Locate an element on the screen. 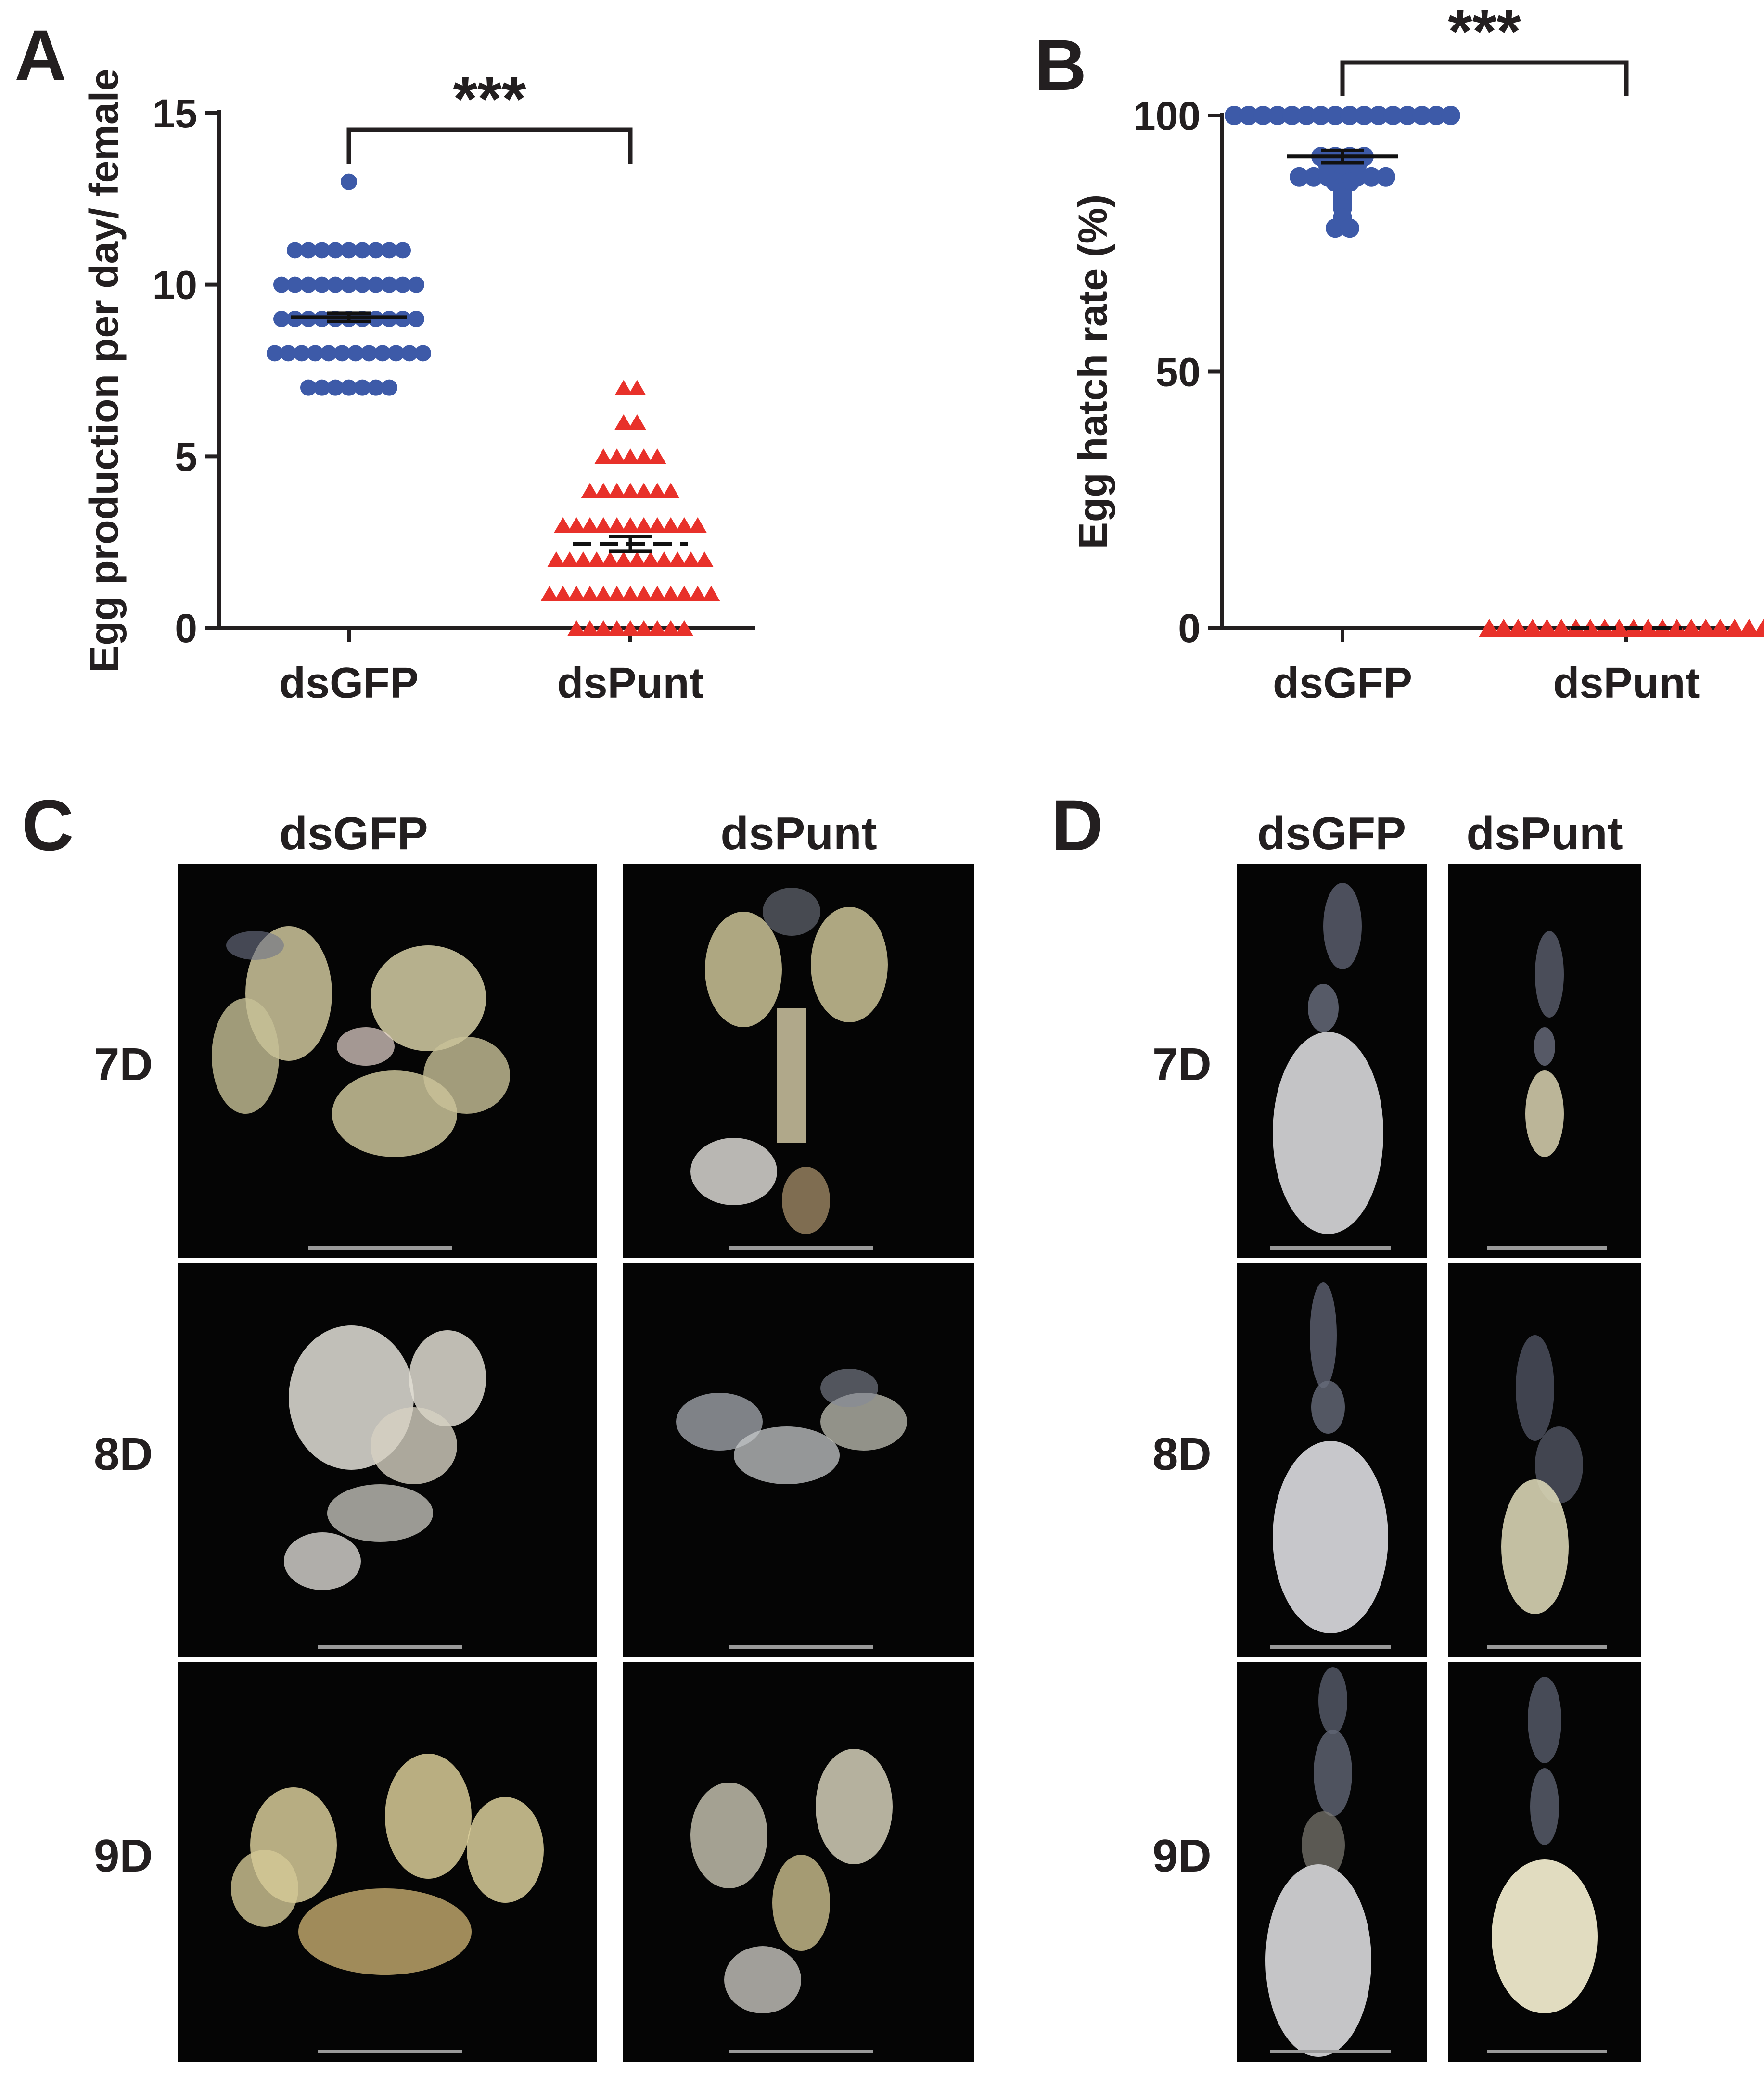 This screenshot has width=1764, height=2076. panel-d-photo-dsgfp-7d is located at coordinates (1332, 1061).